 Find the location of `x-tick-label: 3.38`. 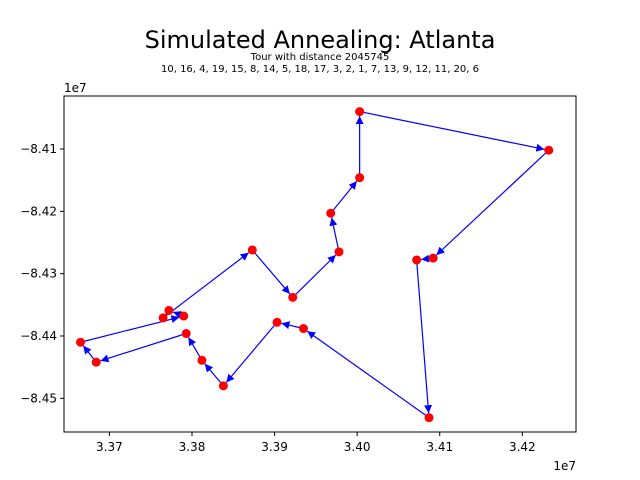

x-tick-label: 3.38 is located at coordinates (192, 447).